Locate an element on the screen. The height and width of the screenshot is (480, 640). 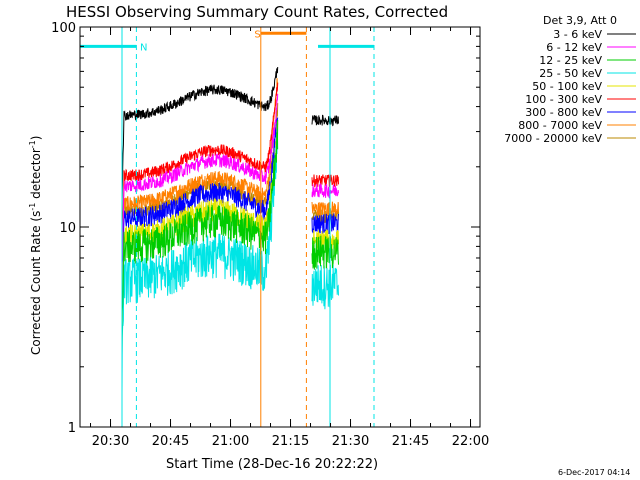
x-tick-label: 20:30 is located at coordinates (110, 441).